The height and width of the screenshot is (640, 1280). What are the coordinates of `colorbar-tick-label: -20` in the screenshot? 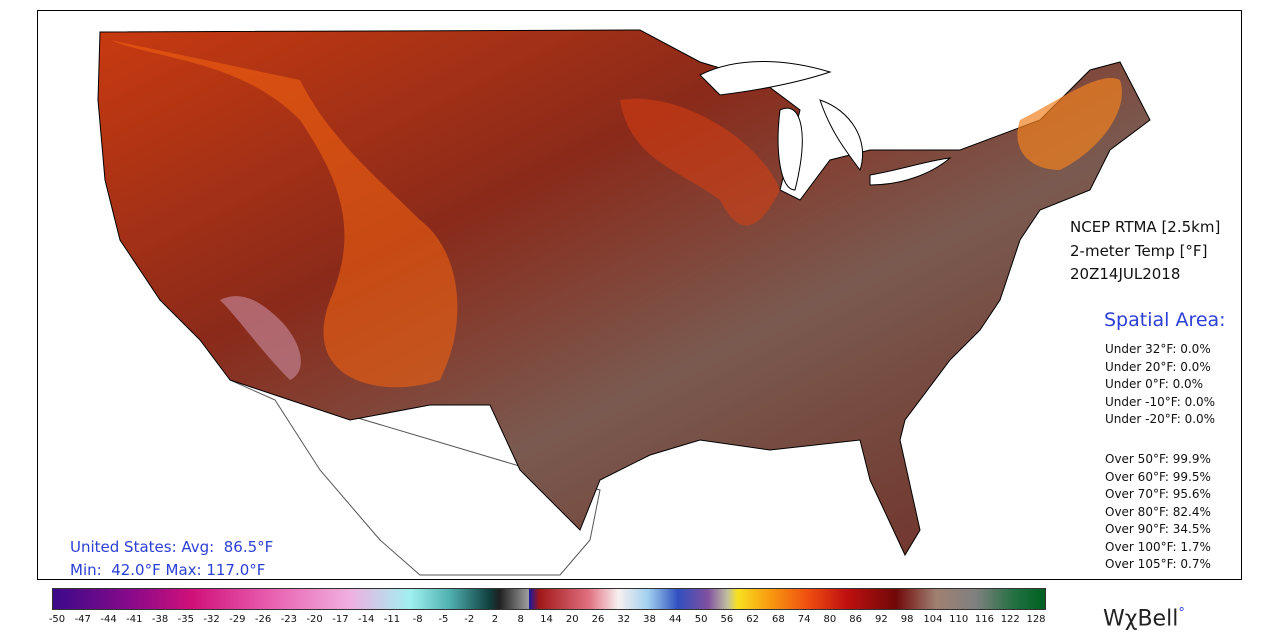 It's located at (314, 619).